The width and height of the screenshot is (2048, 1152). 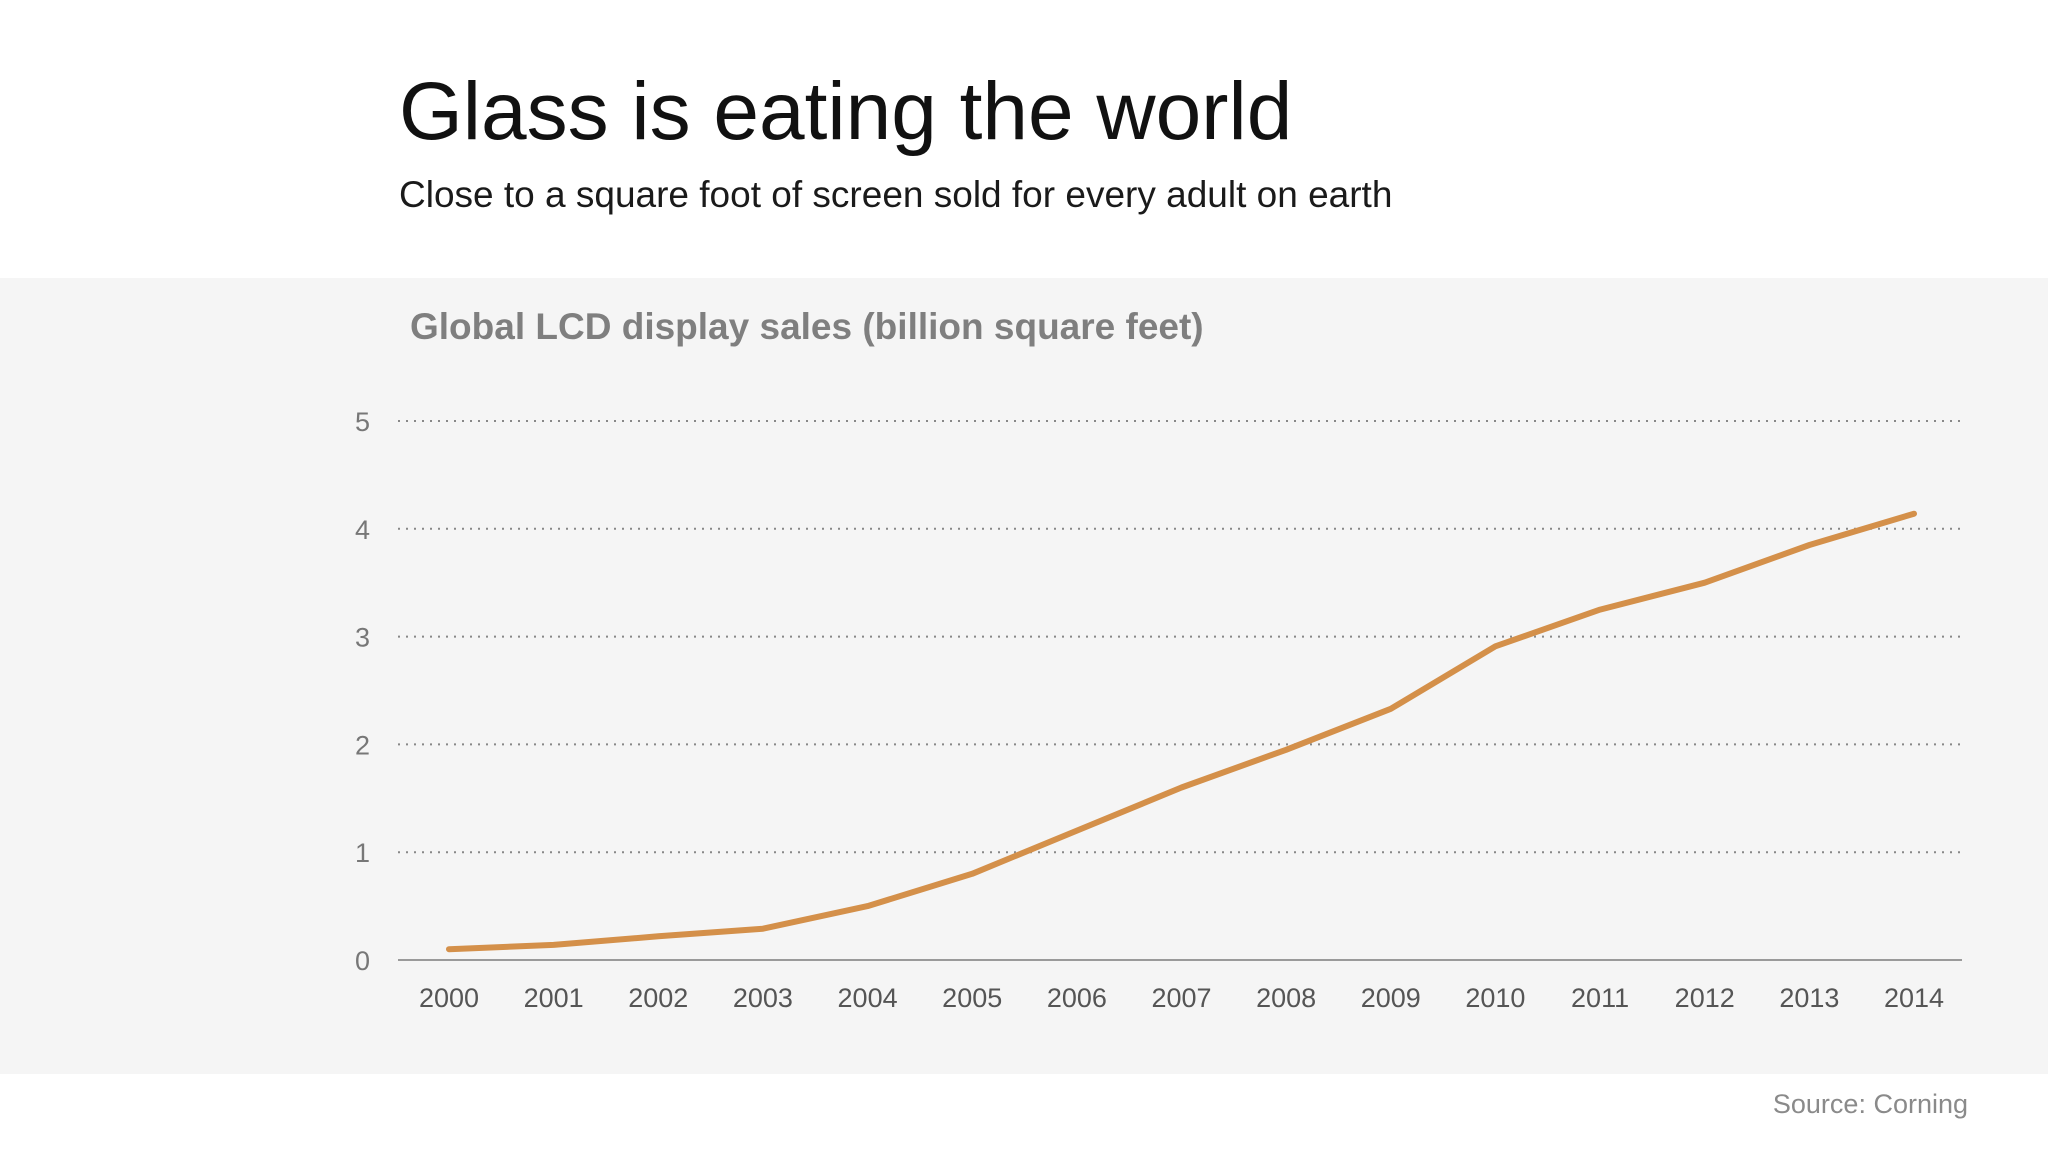 What do you see at coordinates (972, 874) in the screenshot?
I see `data-point-2005` at bounding box center [972, 874].